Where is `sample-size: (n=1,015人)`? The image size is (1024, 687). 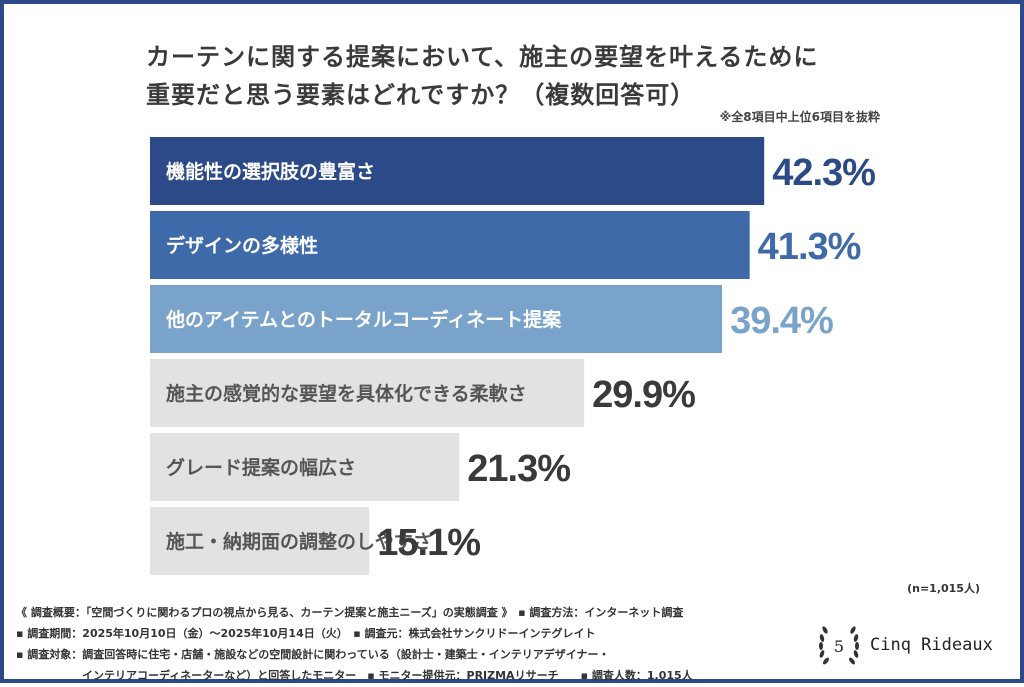 sample-size: (n=1,015人) is located at coordinates (943, 588).